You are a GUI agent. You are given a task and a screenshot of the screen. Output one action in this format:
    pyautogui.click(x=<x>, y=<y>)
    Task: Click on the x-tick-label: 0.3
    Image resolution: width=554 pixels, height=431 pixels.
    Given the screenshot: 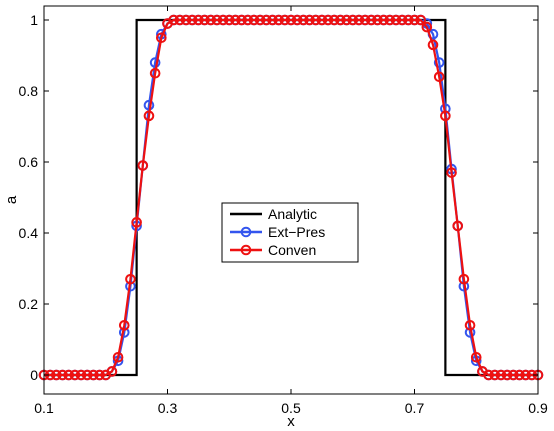 What is the action you would take?
    pyautogui.click(x=168, y=408)
    